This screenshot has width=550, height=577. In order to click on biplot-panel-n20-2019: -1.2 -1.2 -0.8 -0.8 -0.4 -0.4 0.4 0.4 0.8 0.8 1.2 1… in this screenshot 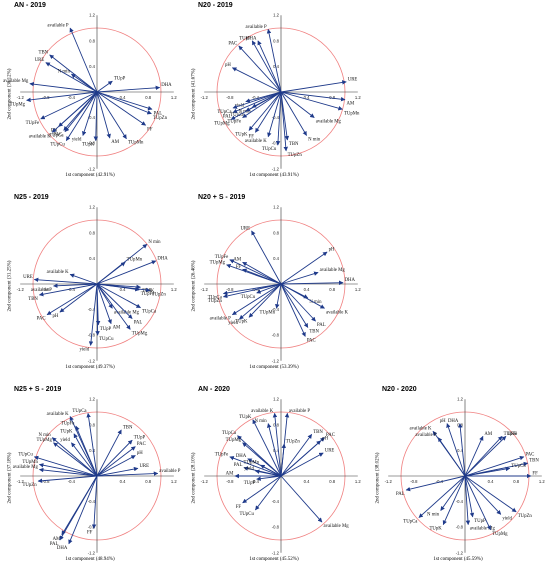, I will do `click(274, 95)`.